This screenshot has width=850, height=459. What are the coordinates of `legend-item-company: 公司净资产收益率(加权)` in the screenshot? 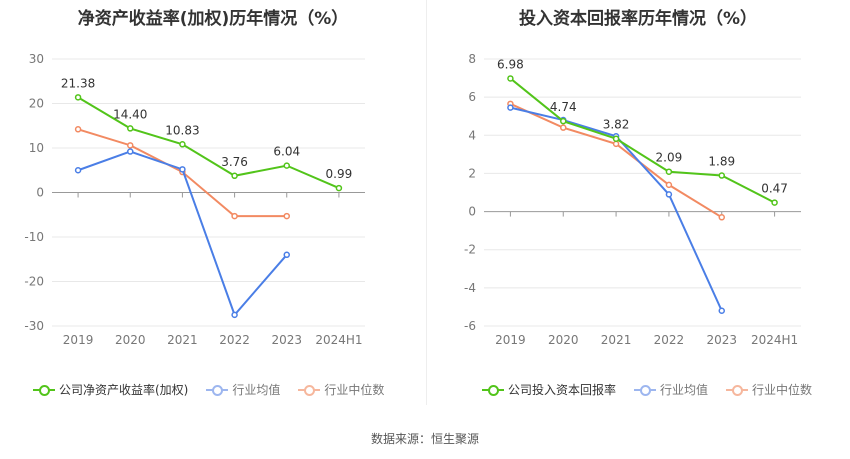 It's located at (110, 389).